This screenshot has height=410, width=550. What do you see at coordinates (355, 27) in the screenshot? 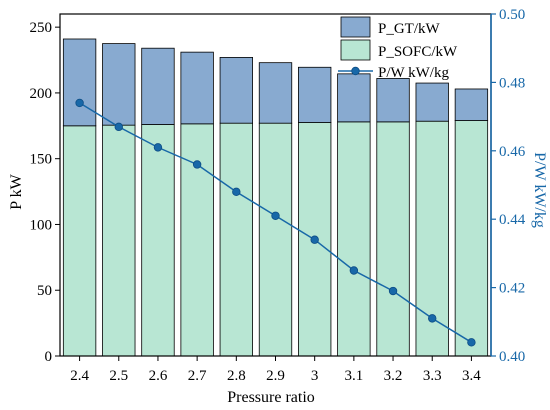
I see `legend-swatch-gt` at bounding box center [355, 27].